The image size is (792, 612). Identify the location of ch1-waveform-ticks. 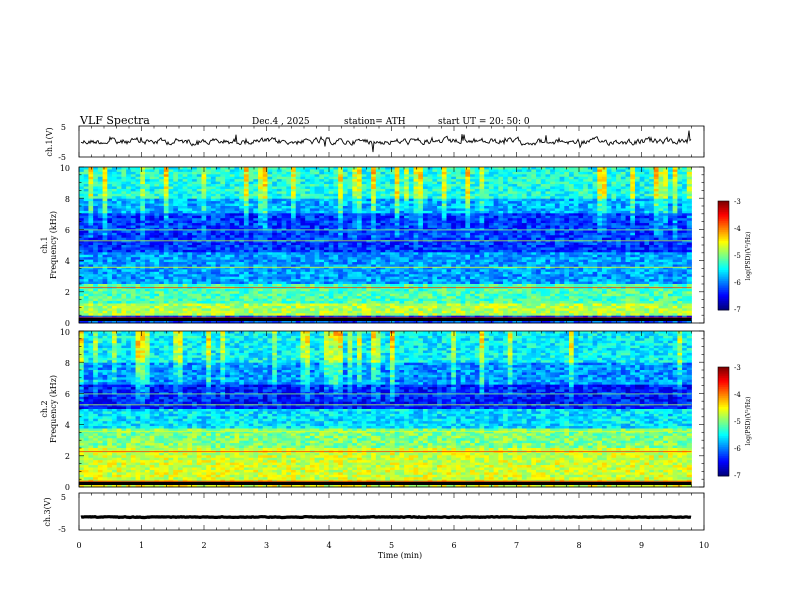
(391, 141).